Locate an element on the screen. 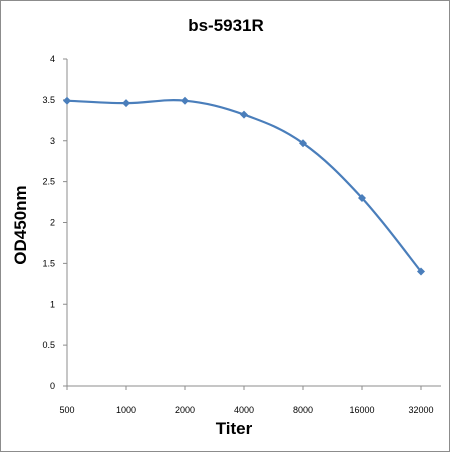 The height and width of the screenshot is (452, 450). y-tick-label: 1.5 is located at coordinates (48, 263).